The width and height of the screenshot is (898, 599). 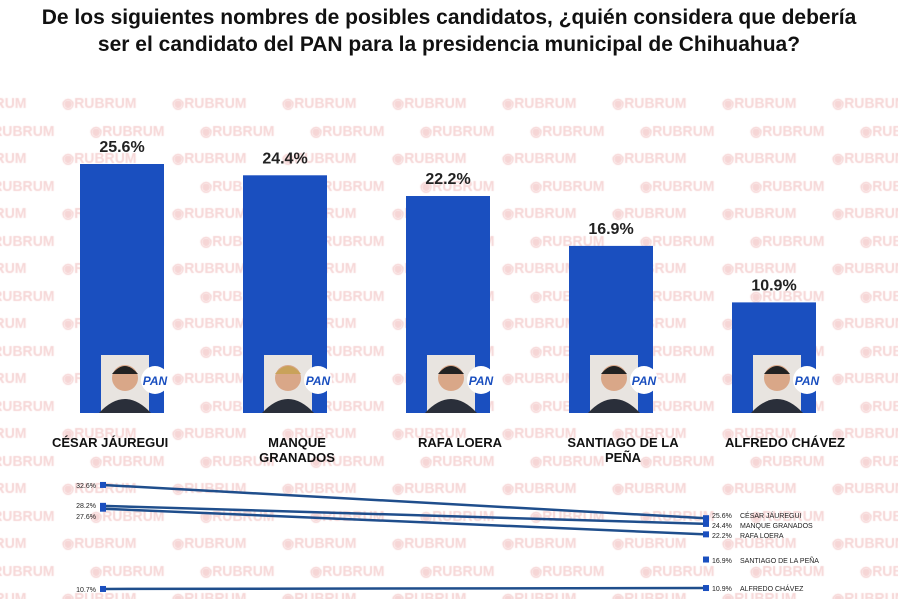 I want to click on trend-end-label: 24.4%, so click(x=722, y=526).